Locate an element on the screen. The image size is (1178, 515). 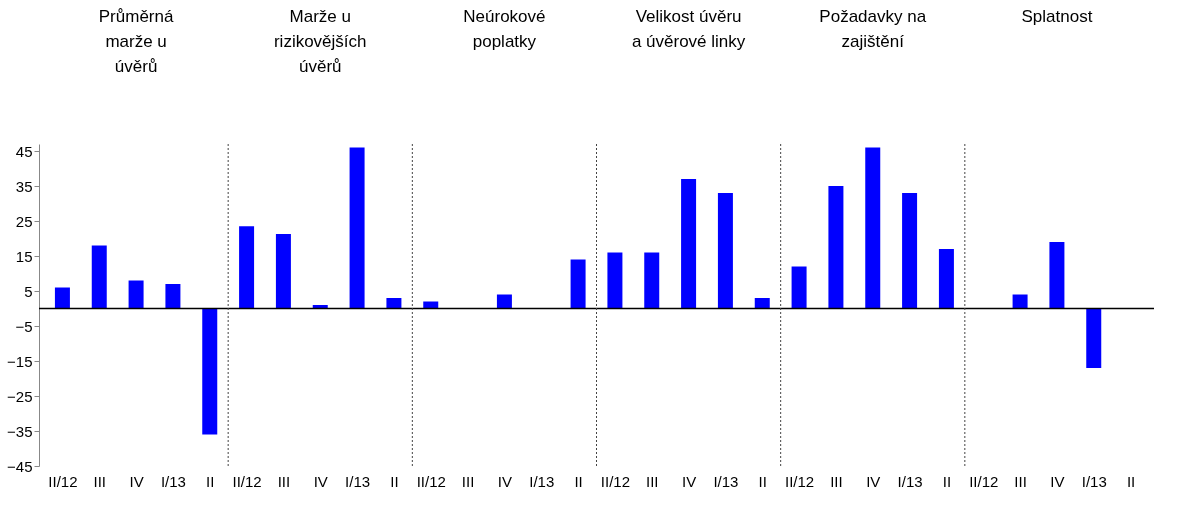
y-tick-label: −15 is located at coordinates (20, 361).